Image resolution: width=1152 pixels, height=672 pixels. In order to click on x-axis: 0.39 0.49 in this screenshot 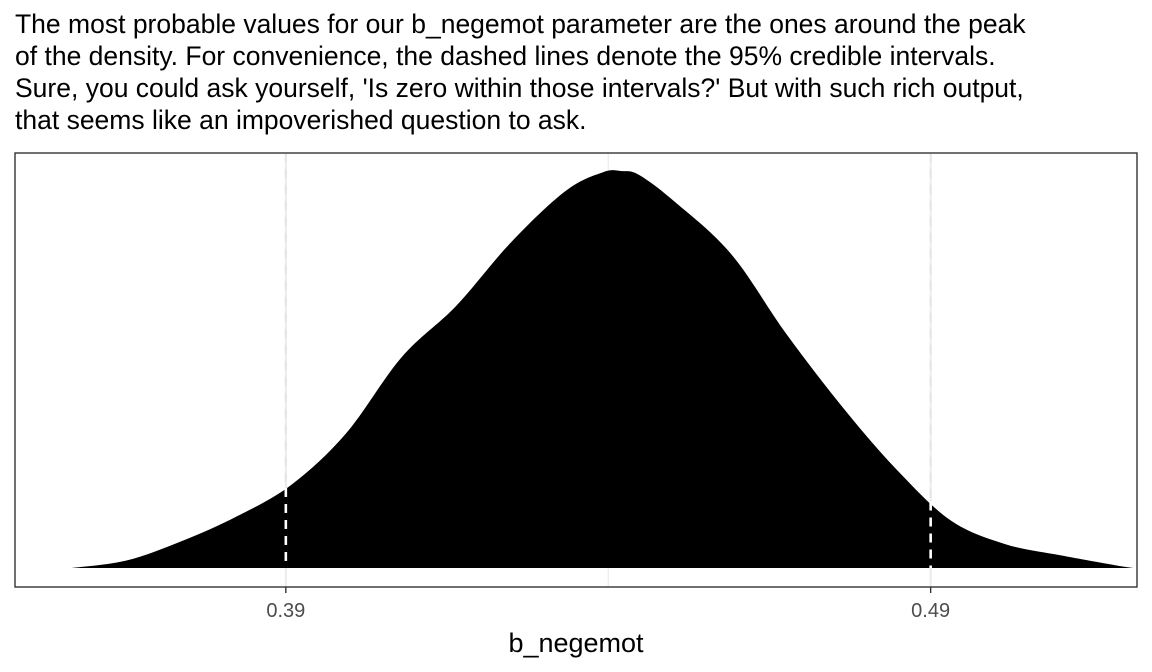, I will do `click(608, 604)`.